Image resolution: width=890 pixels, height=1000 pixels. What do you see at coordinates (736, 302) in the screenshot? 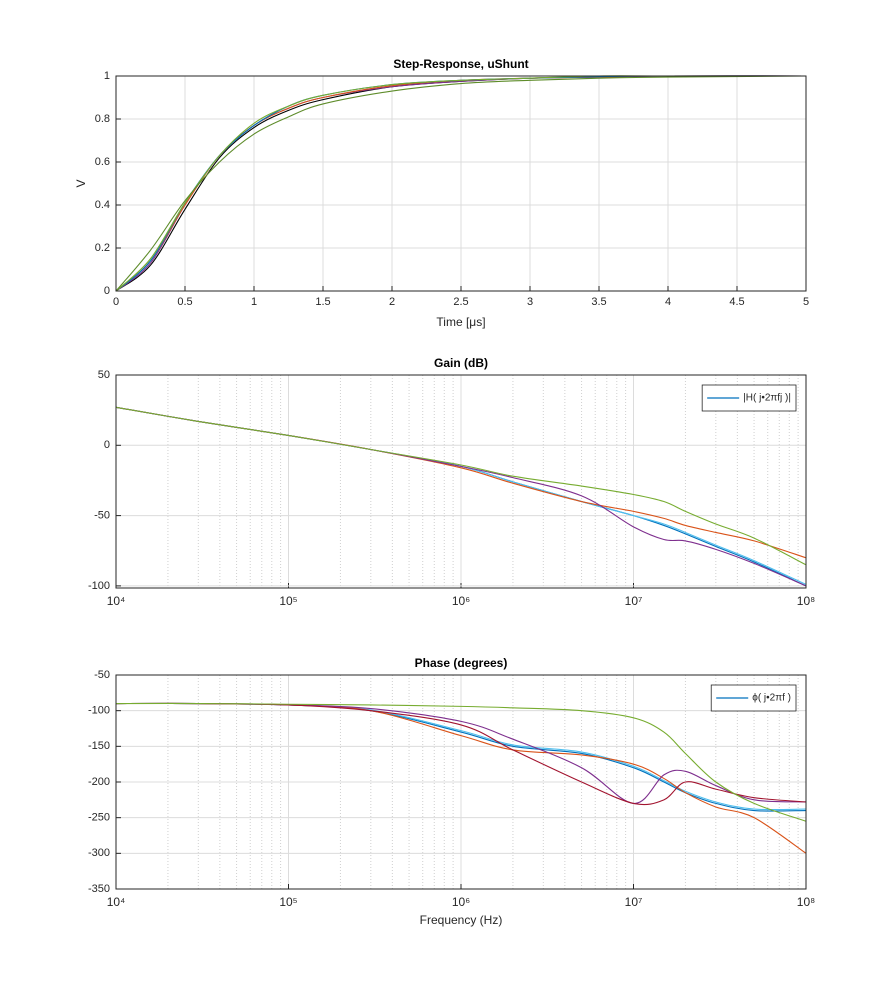
I see `x-tick-label: 4.5` at bounding box center [736, 302].